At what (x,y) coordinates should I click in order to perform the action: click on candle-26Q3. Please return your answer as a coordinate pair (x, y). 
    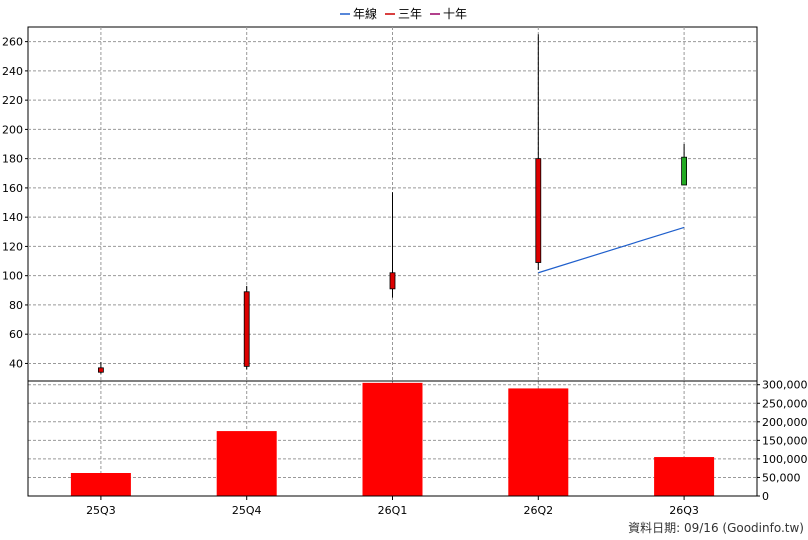
    Looking at the image, I should click on (684, 165).